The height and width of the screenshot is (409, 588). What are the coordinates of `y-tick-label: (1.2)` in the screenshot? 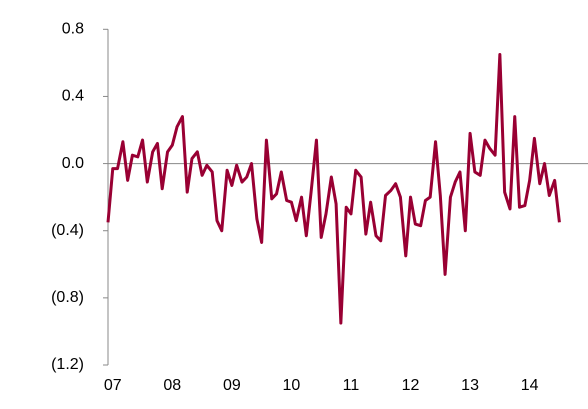 It's located at (67, 364).